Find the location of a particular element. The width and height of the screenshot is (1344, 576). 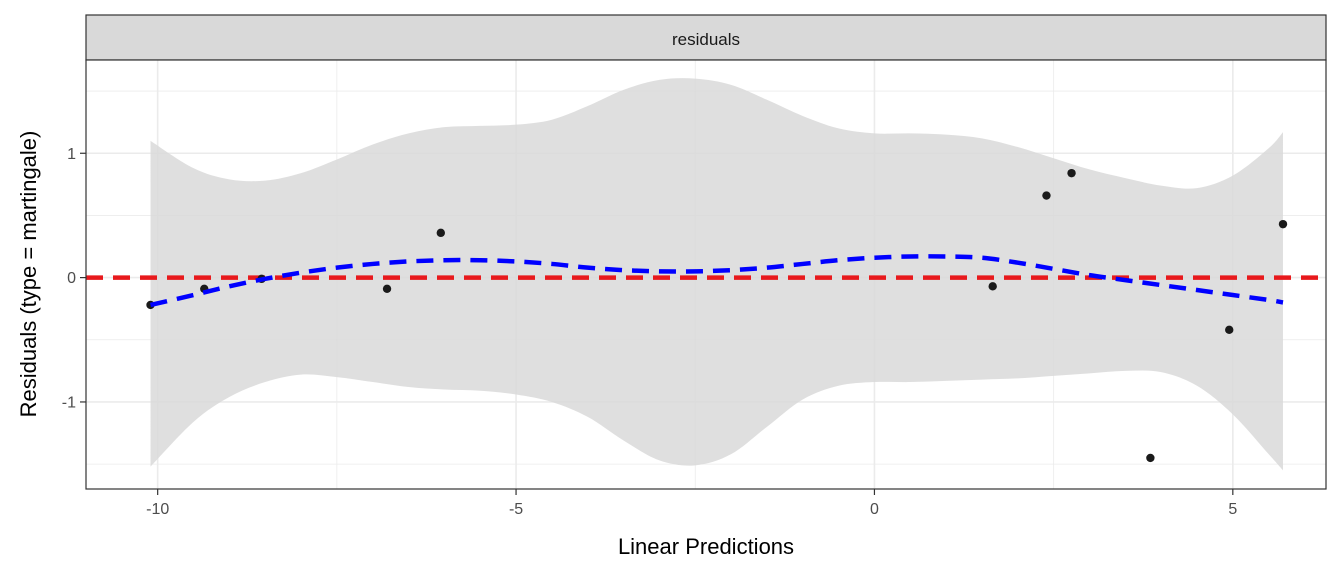

smooth-trend-line is located at coordinates (717, 281).